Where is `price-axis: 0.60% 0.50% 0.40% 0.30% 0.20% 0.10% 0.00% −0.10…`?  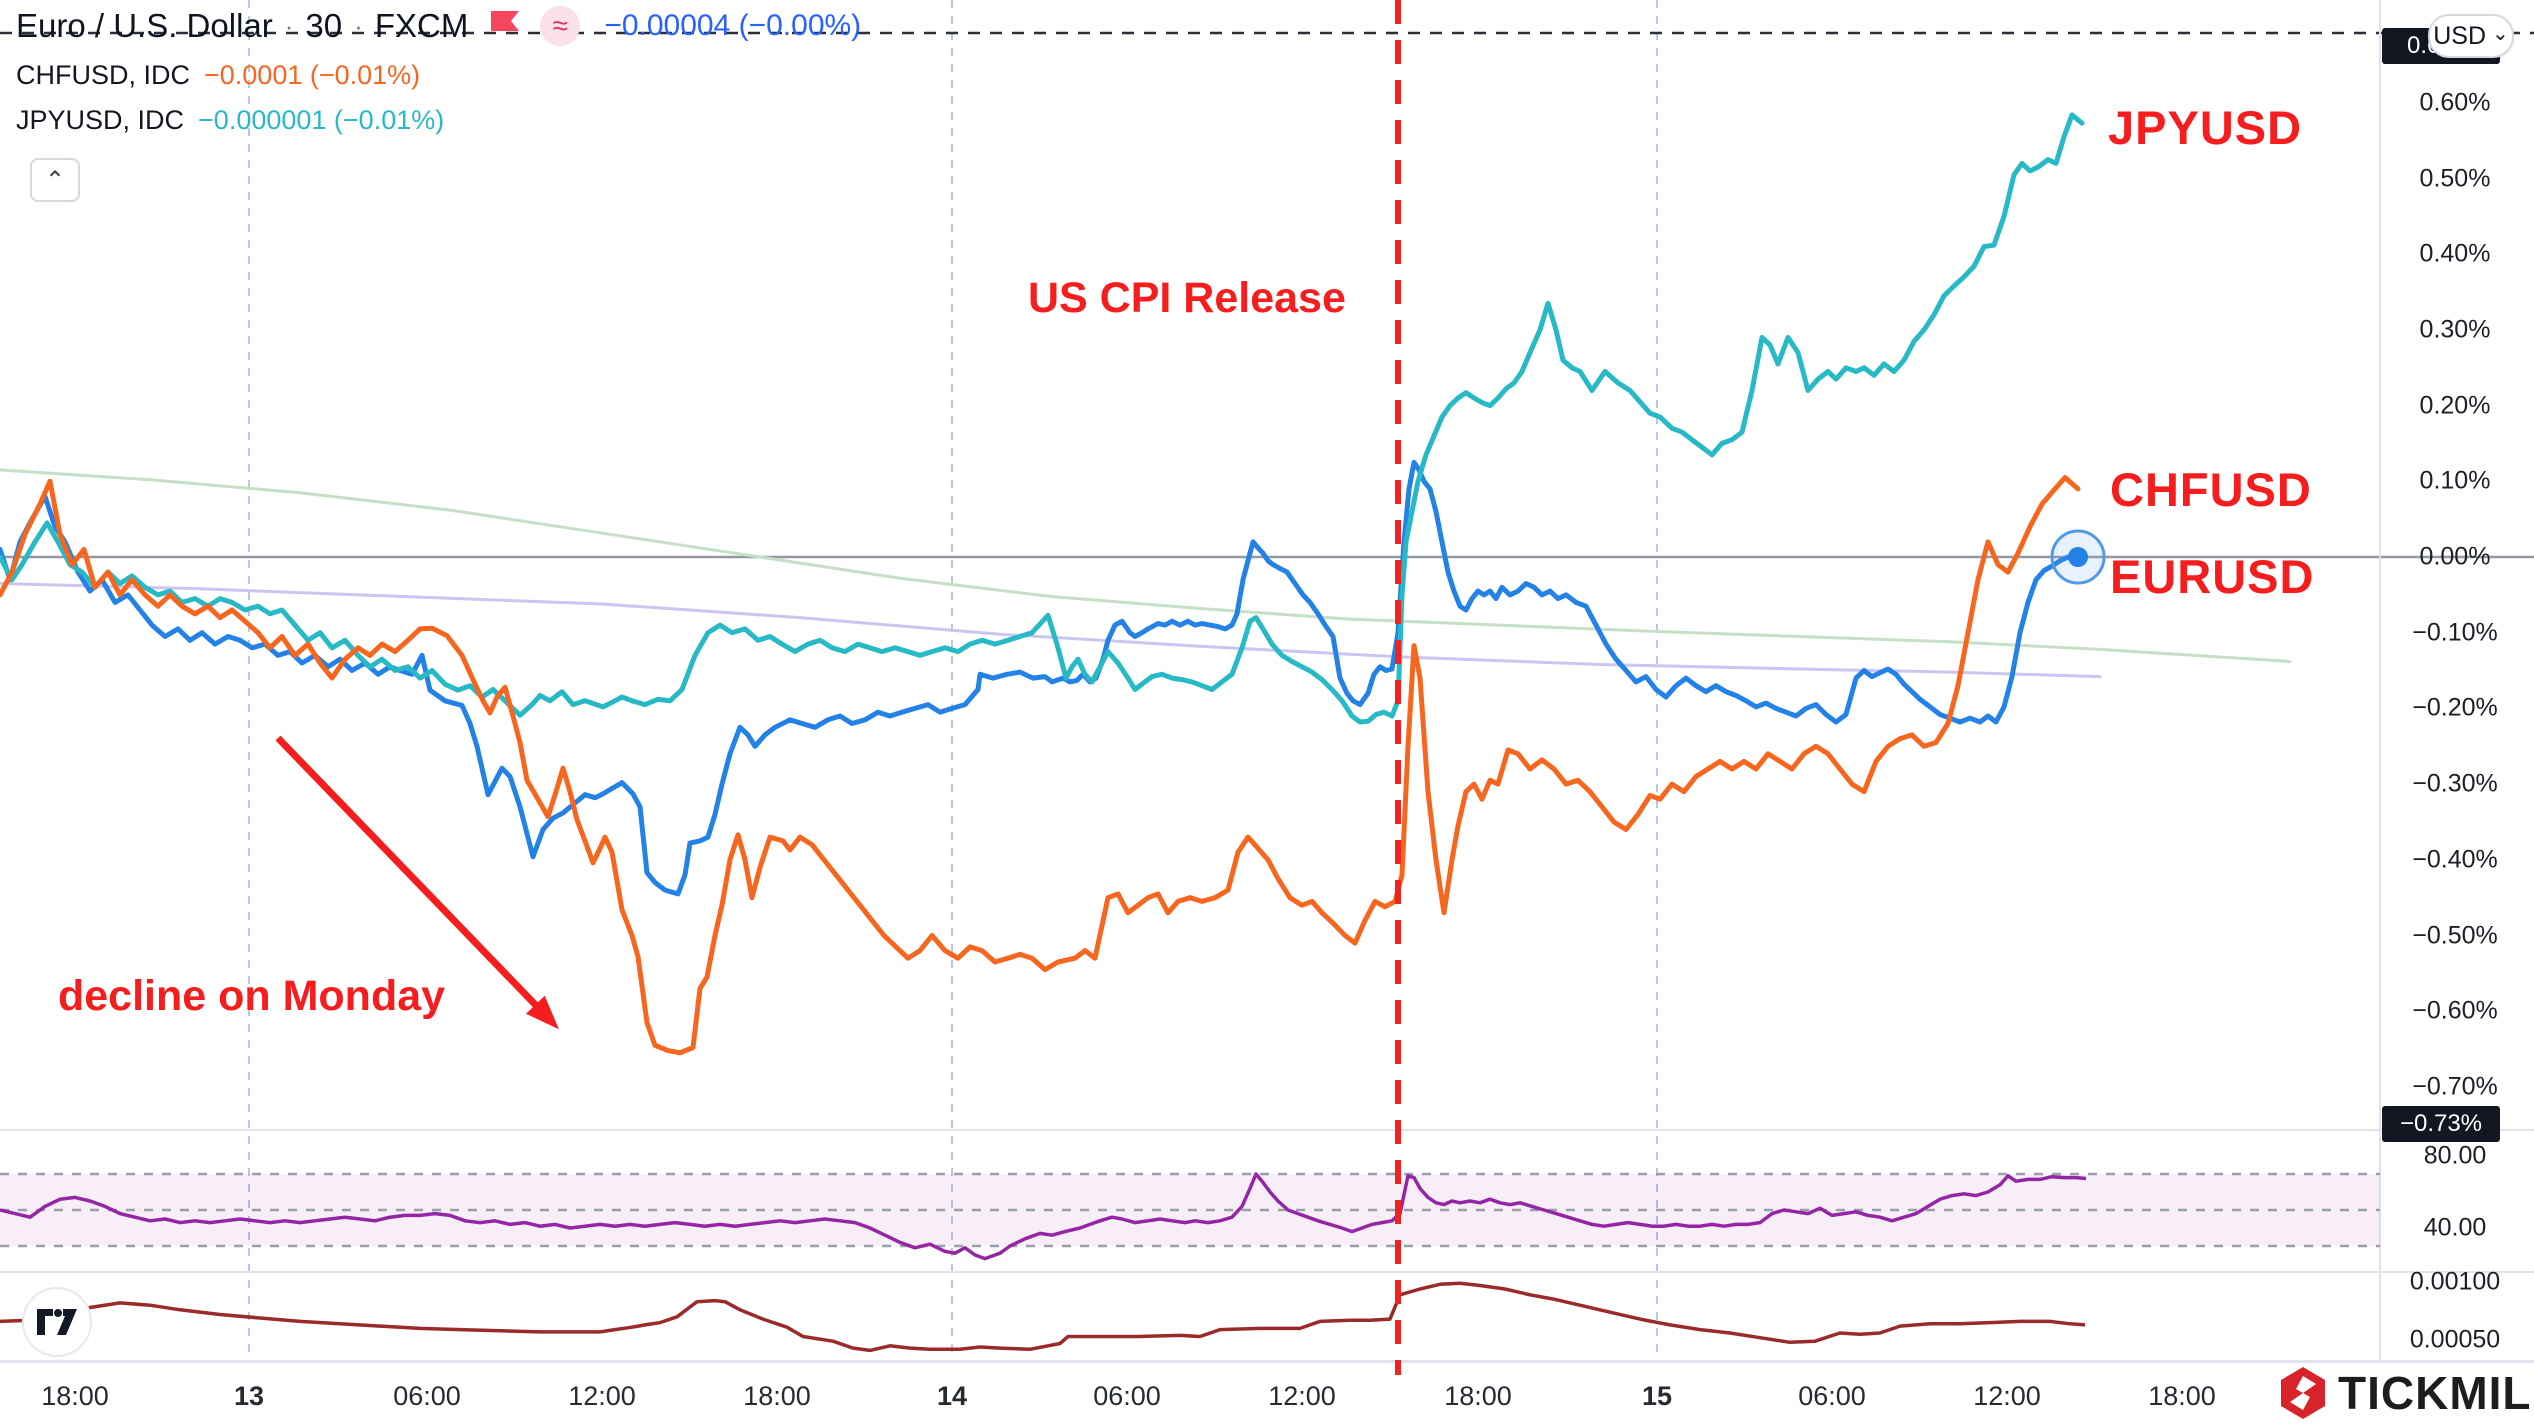 price-axis: 0.60% 0.50% 0.40% 0.30% 0.20% 0.10% 0.00% −0.10… is located at coordinates (2457, 680).